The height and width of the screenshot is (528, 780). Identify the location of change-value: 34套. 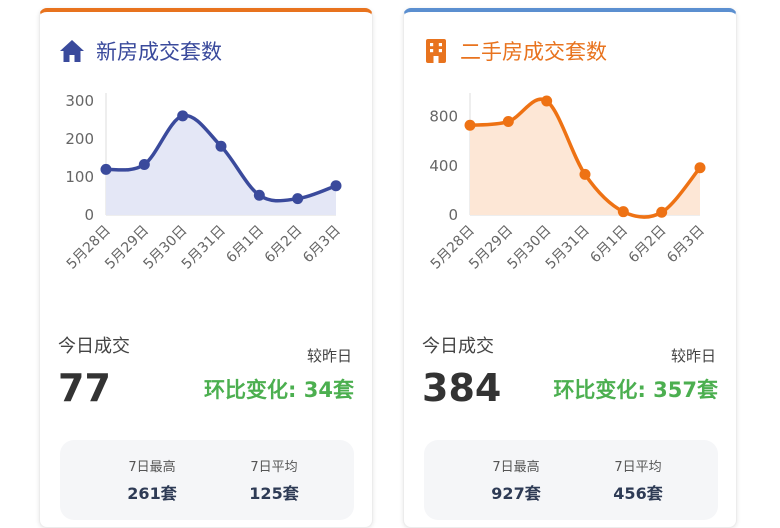
(328, 390).